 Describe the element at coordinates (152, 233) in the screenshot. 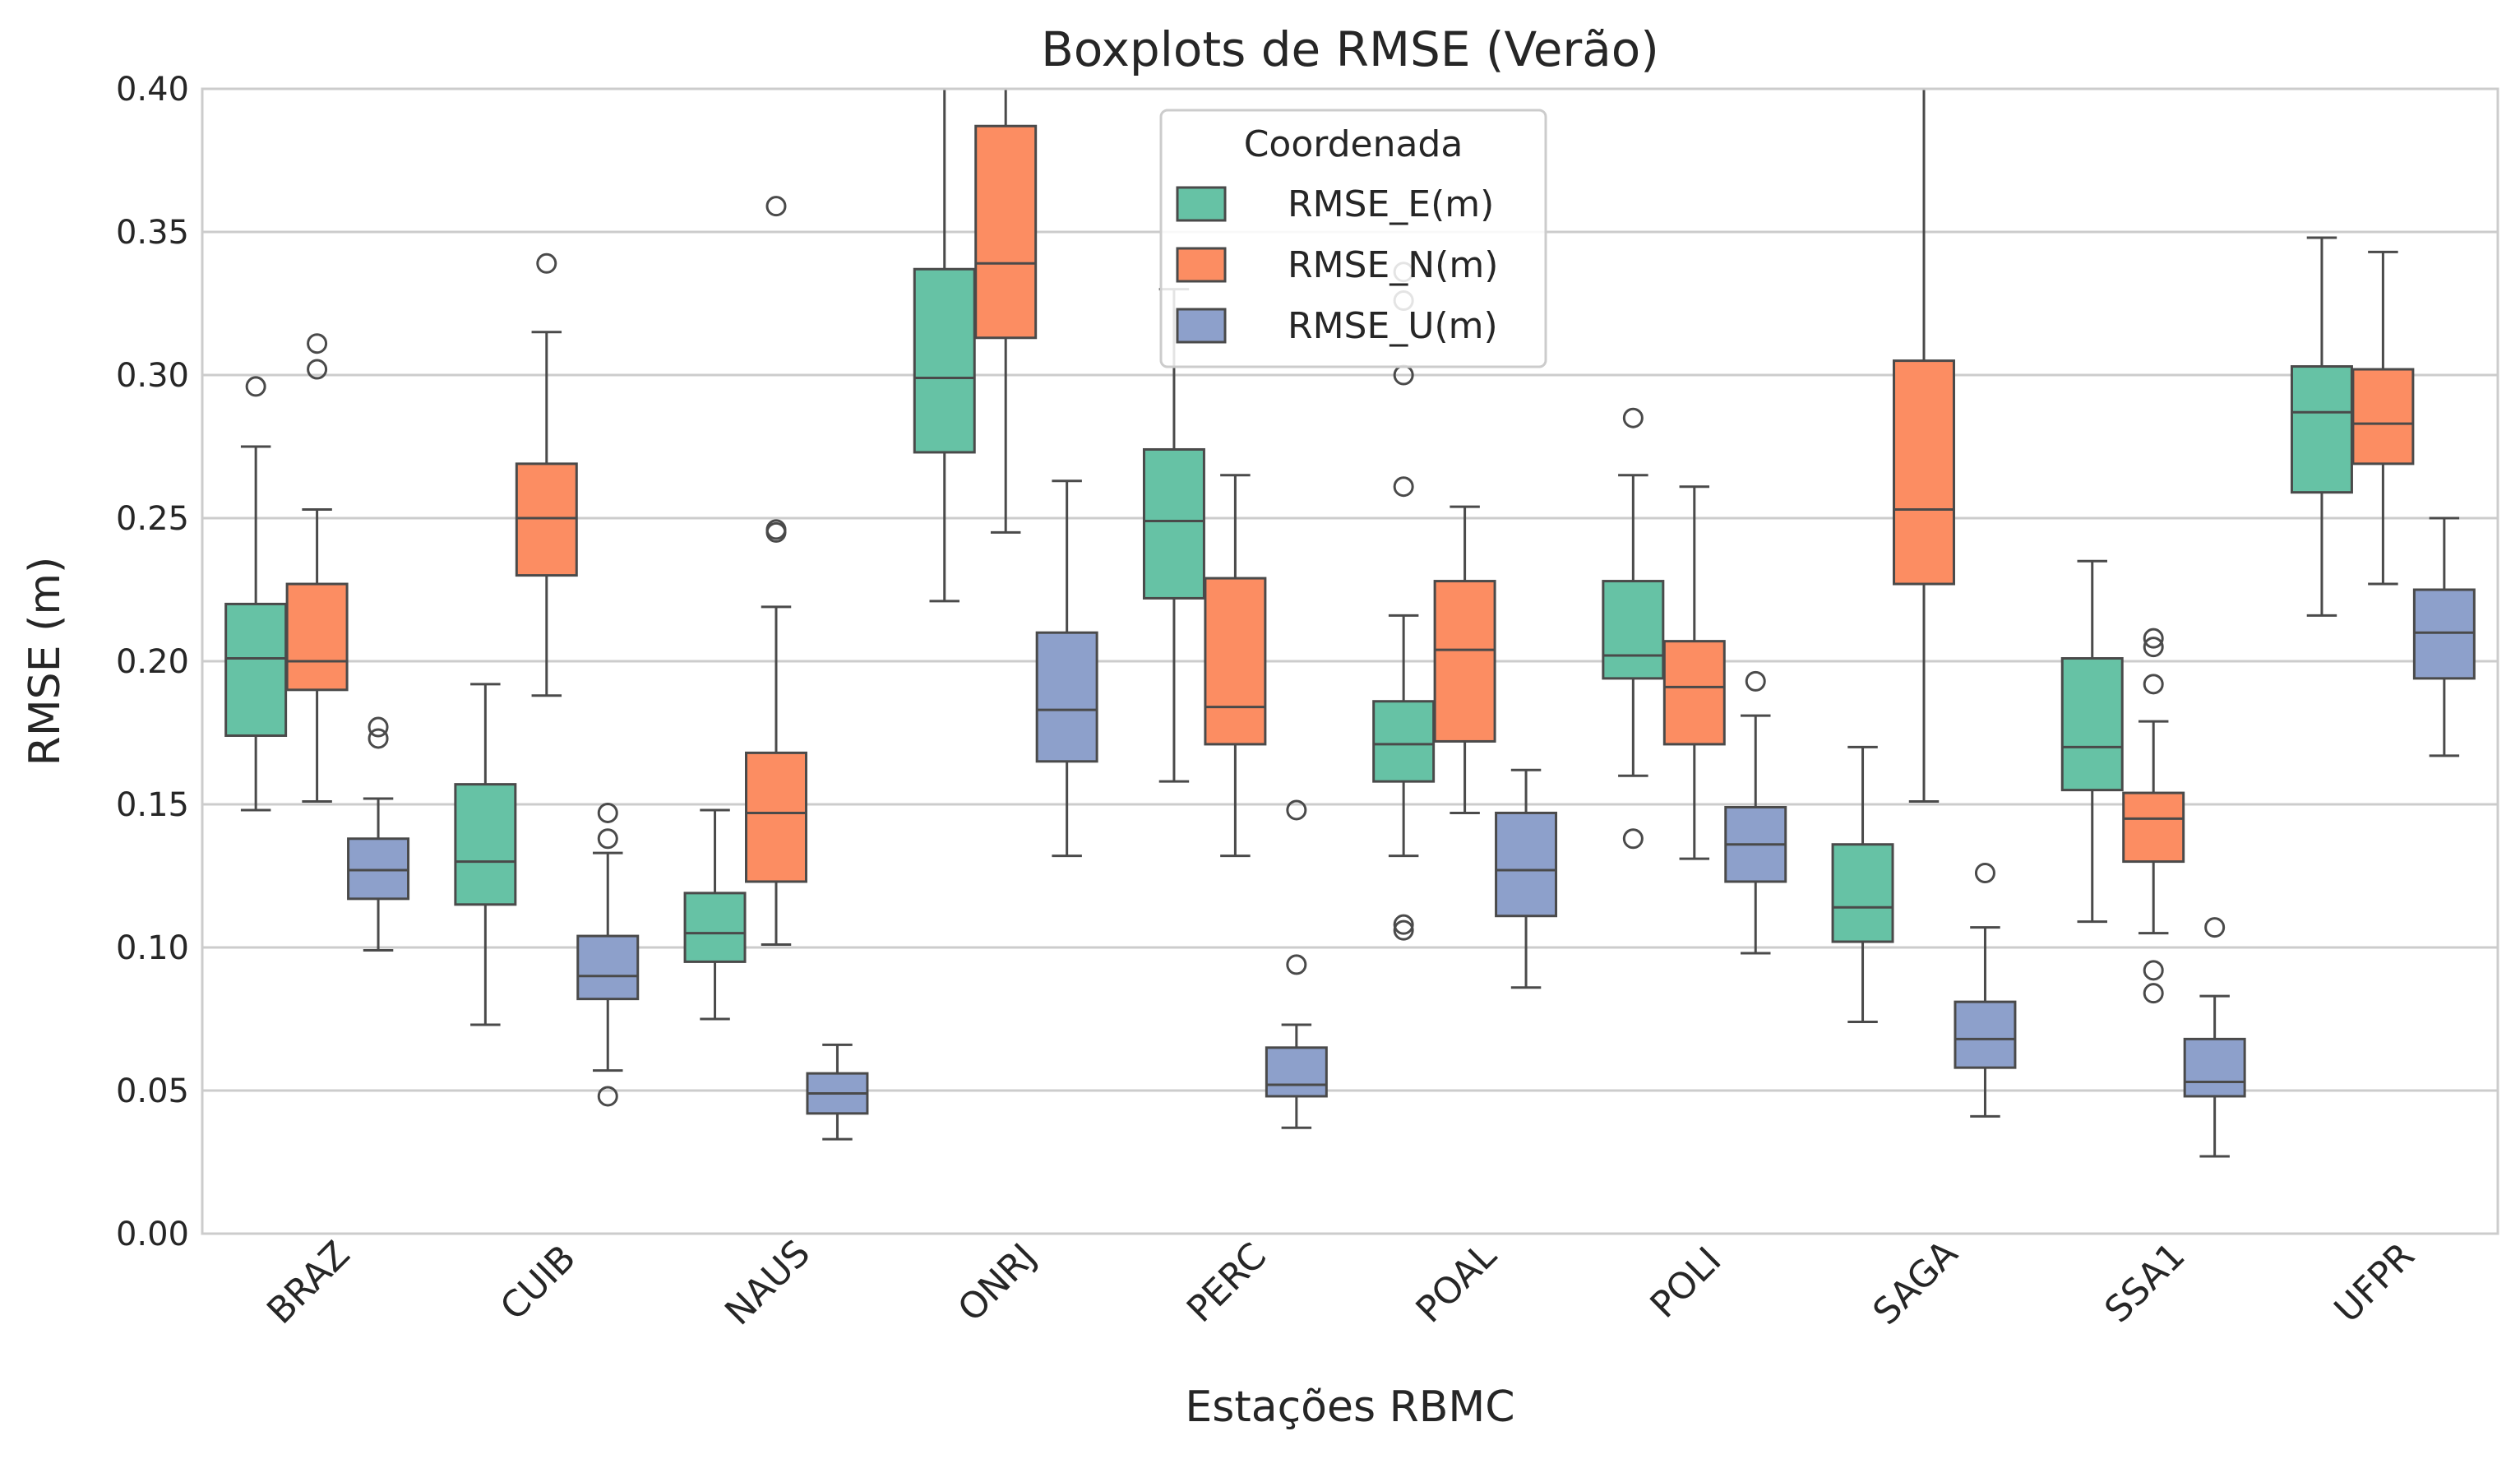

I see `y-tick-label: 0.35` at that location.